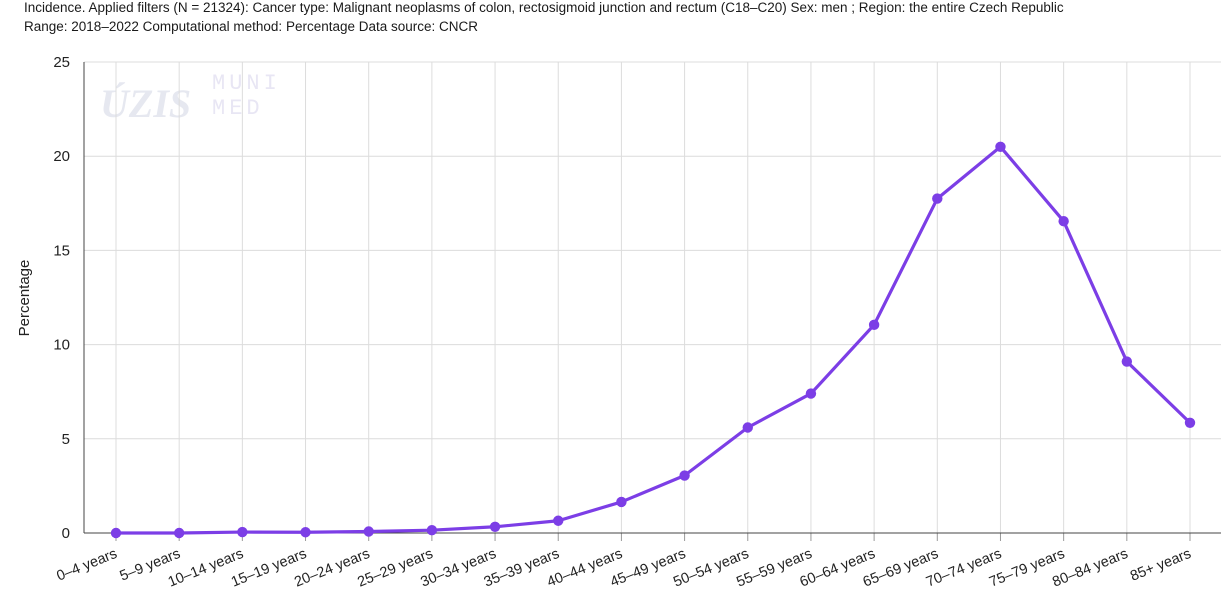  I want to click on watermark: ÚZIS MUNI MED, so click(190, 98).